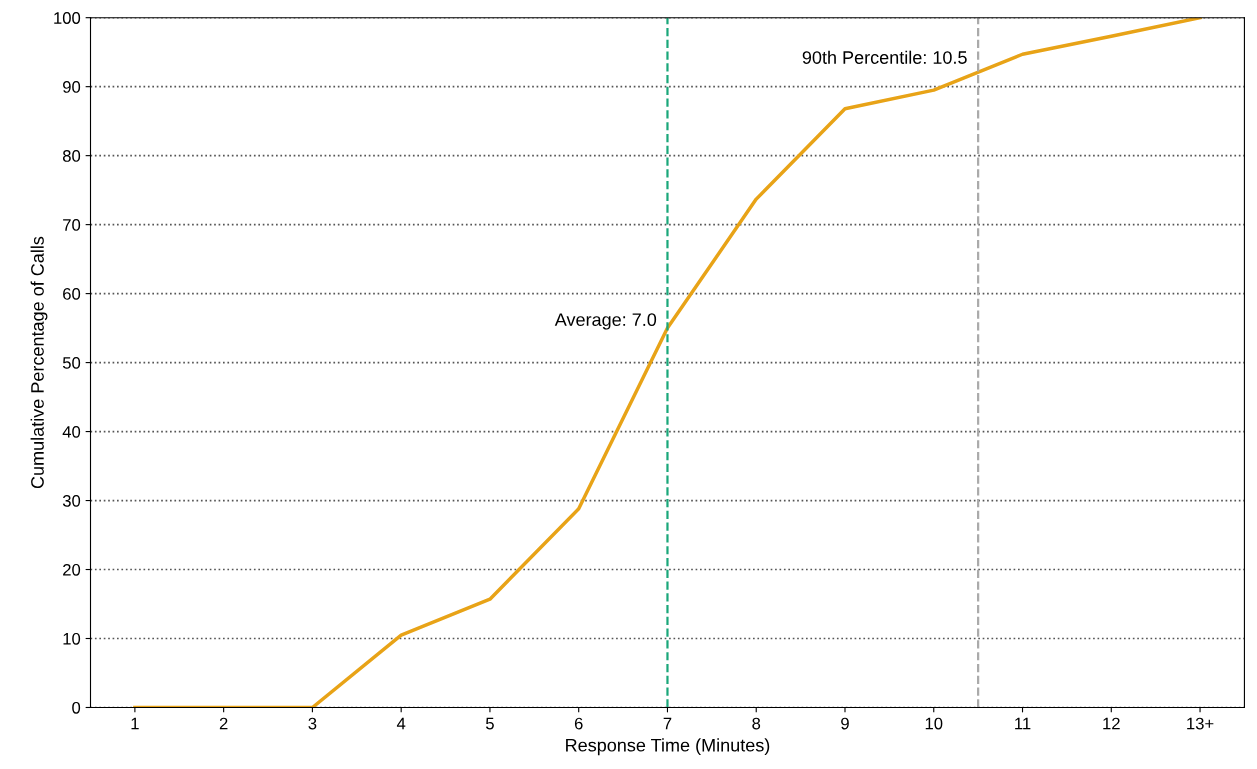 This screenshot has width=1257, height=769. I want to click on y-tick-label: 10, so click(72, 638).